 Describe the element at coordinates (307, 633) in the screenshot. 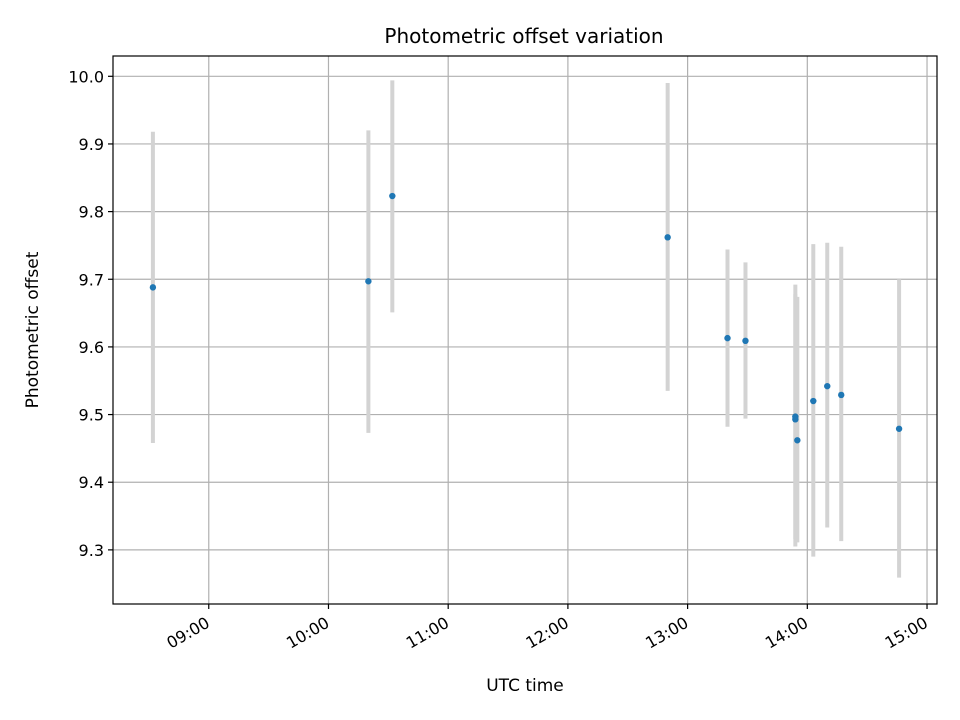

I see `x-tick-label: 10:00` at that location.